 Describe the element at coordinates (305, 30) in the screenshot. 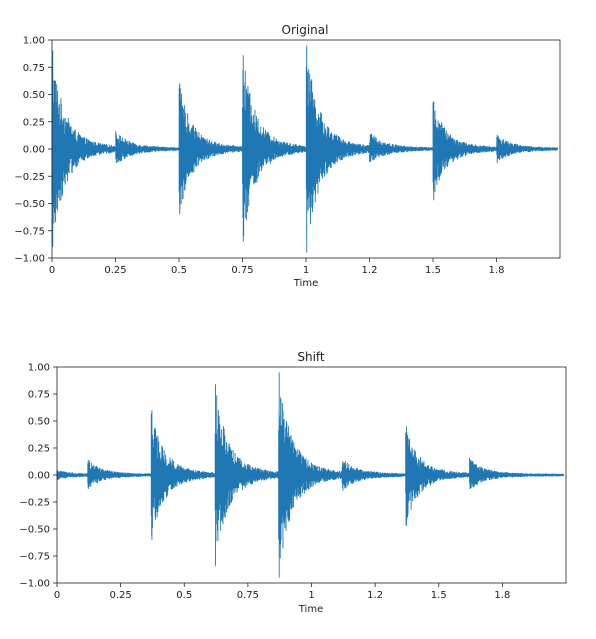

I see `chart-title: Original` at that location.